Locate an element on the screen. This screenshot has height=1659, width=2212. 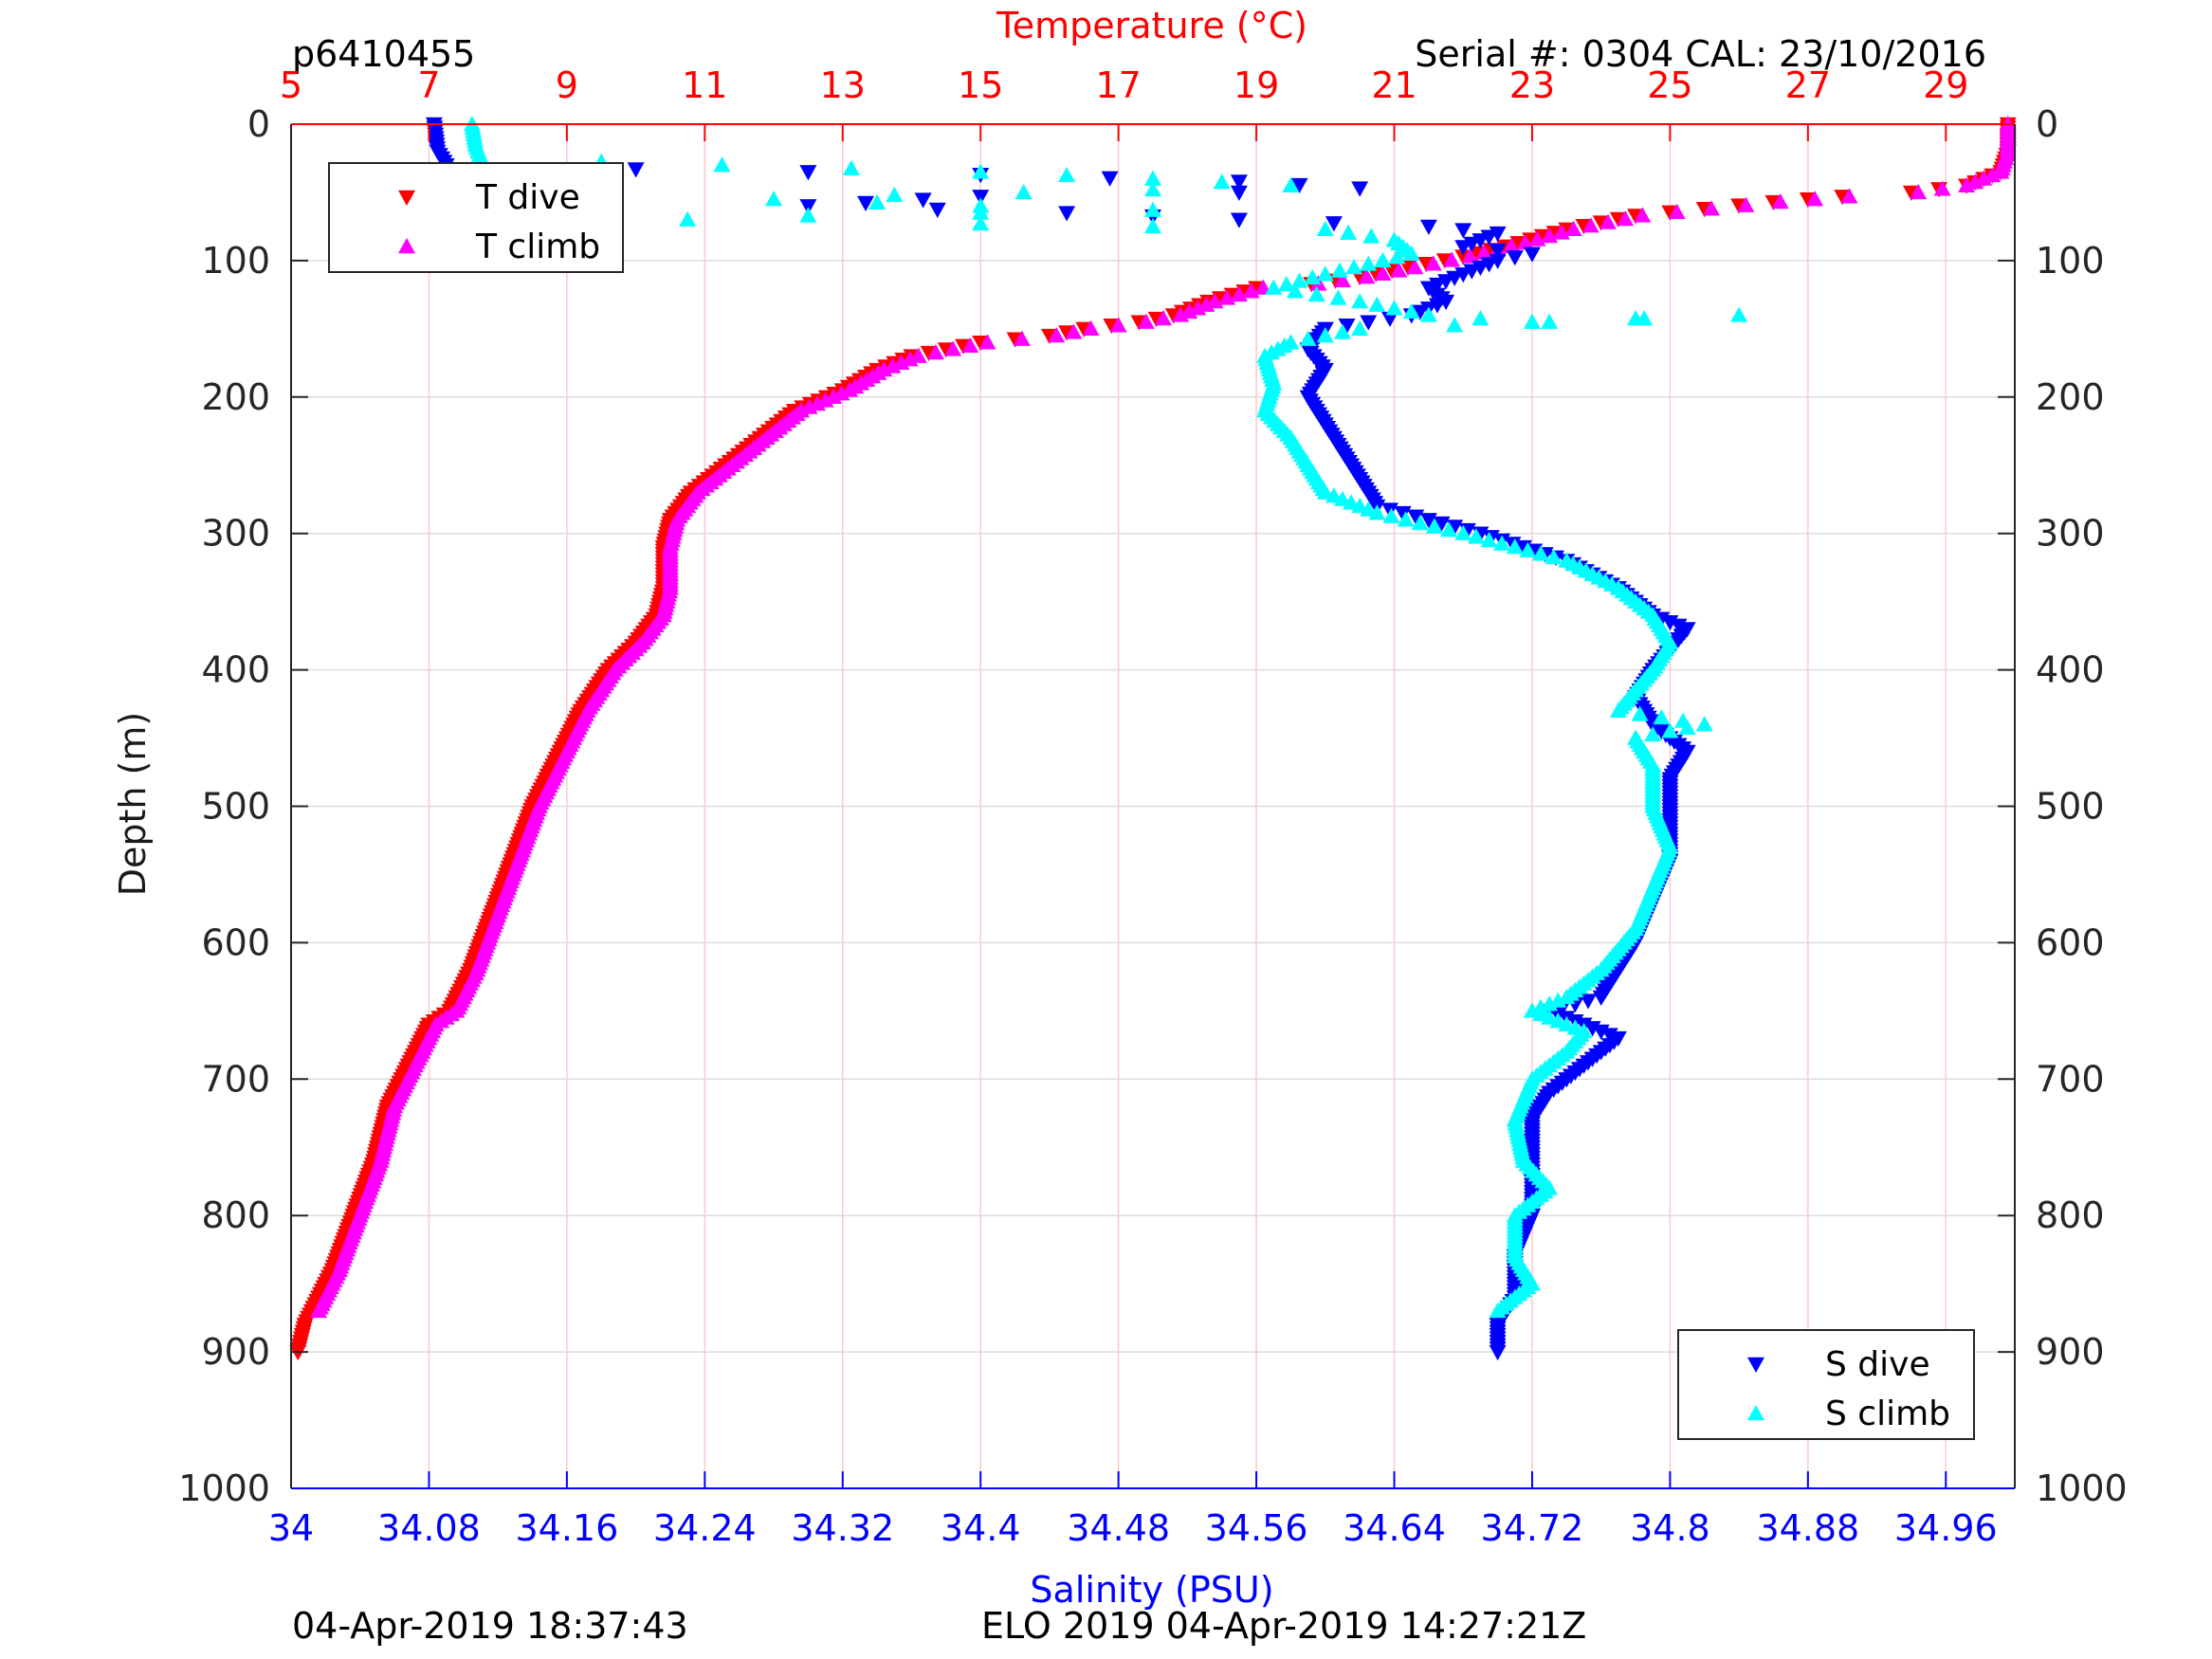
legend-label-t_dive: T dive is located at coordinates (527, 197).